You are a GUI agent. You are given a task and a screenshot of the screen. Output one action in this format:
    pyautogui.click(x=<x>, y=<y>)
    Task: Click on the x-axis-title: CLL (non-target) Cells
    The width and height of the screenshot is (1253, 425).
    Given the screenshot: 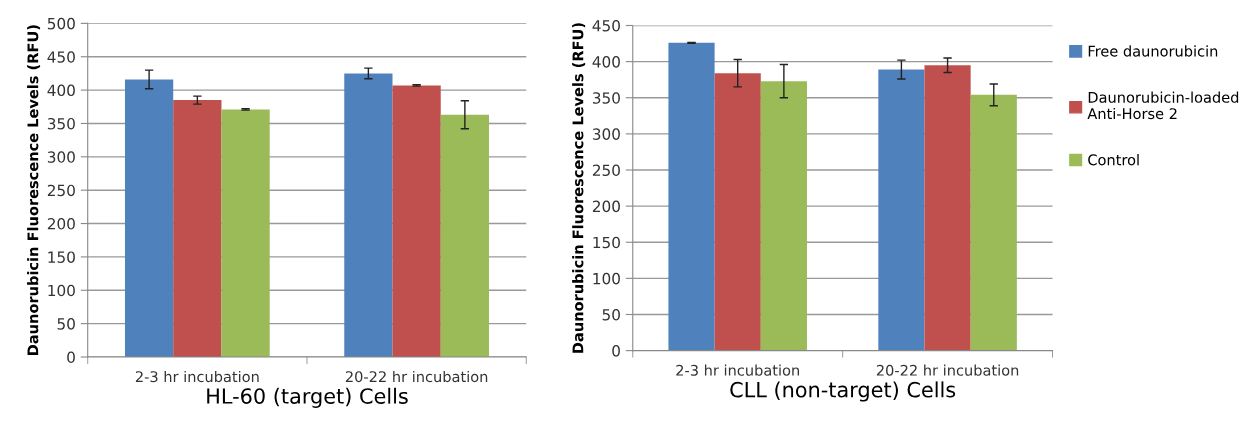 What is the action you would take?
    pyautogui.click(x=843, y=391)
    